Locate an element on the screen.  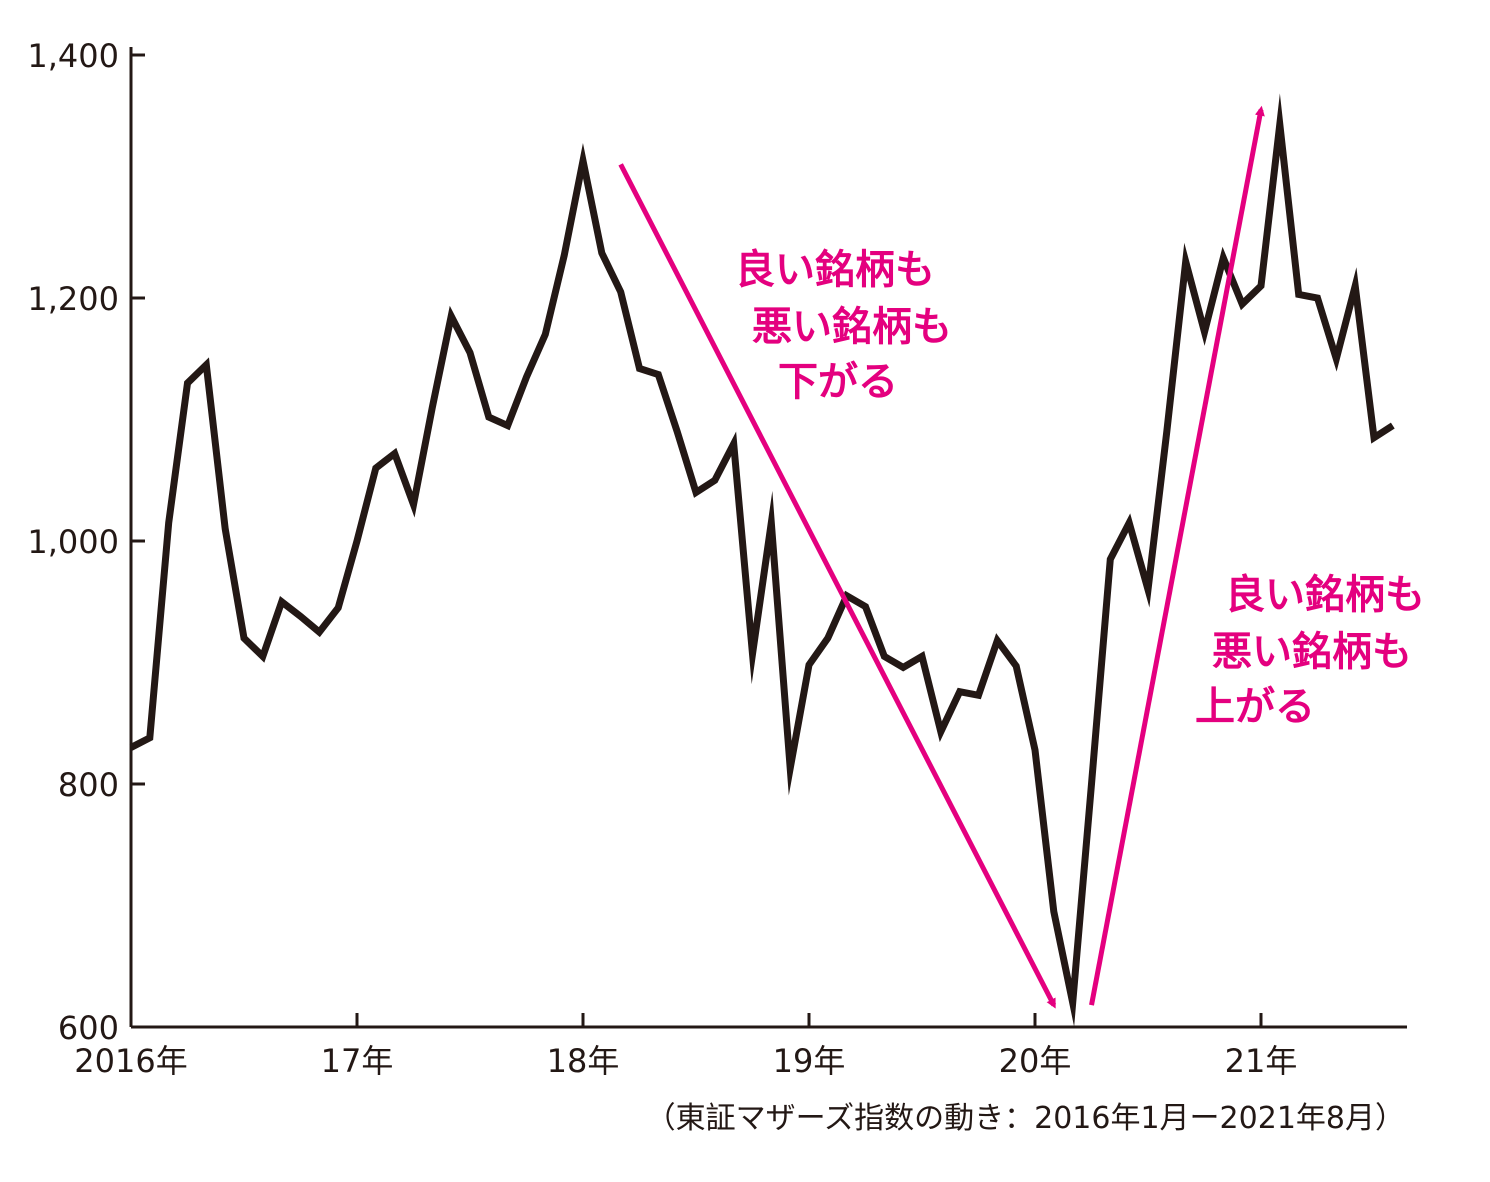
y-tick-label: 800 is located at coordinates (88, 785).